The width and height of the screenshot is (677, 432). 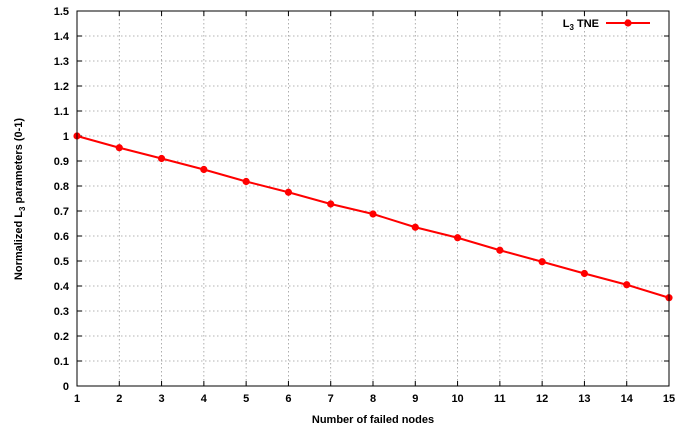 What do you see at coordinates (61, 212) in the screenshot?
I see `y-tick-label: 0.7` at bounding box center [61, 212].